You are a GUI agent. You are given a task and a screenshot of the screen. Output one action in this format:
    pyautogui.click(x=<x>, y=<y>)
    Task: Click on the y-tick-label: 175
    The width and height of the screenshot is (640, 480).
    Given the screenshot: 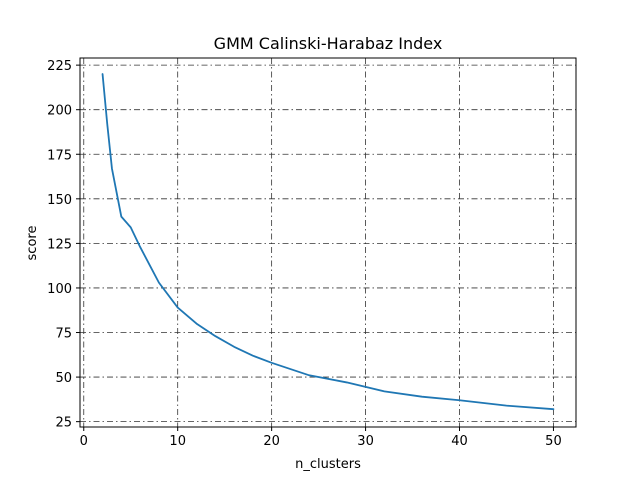 What is the action you would take?
    pyautogui.click(x=59, y=155)
    